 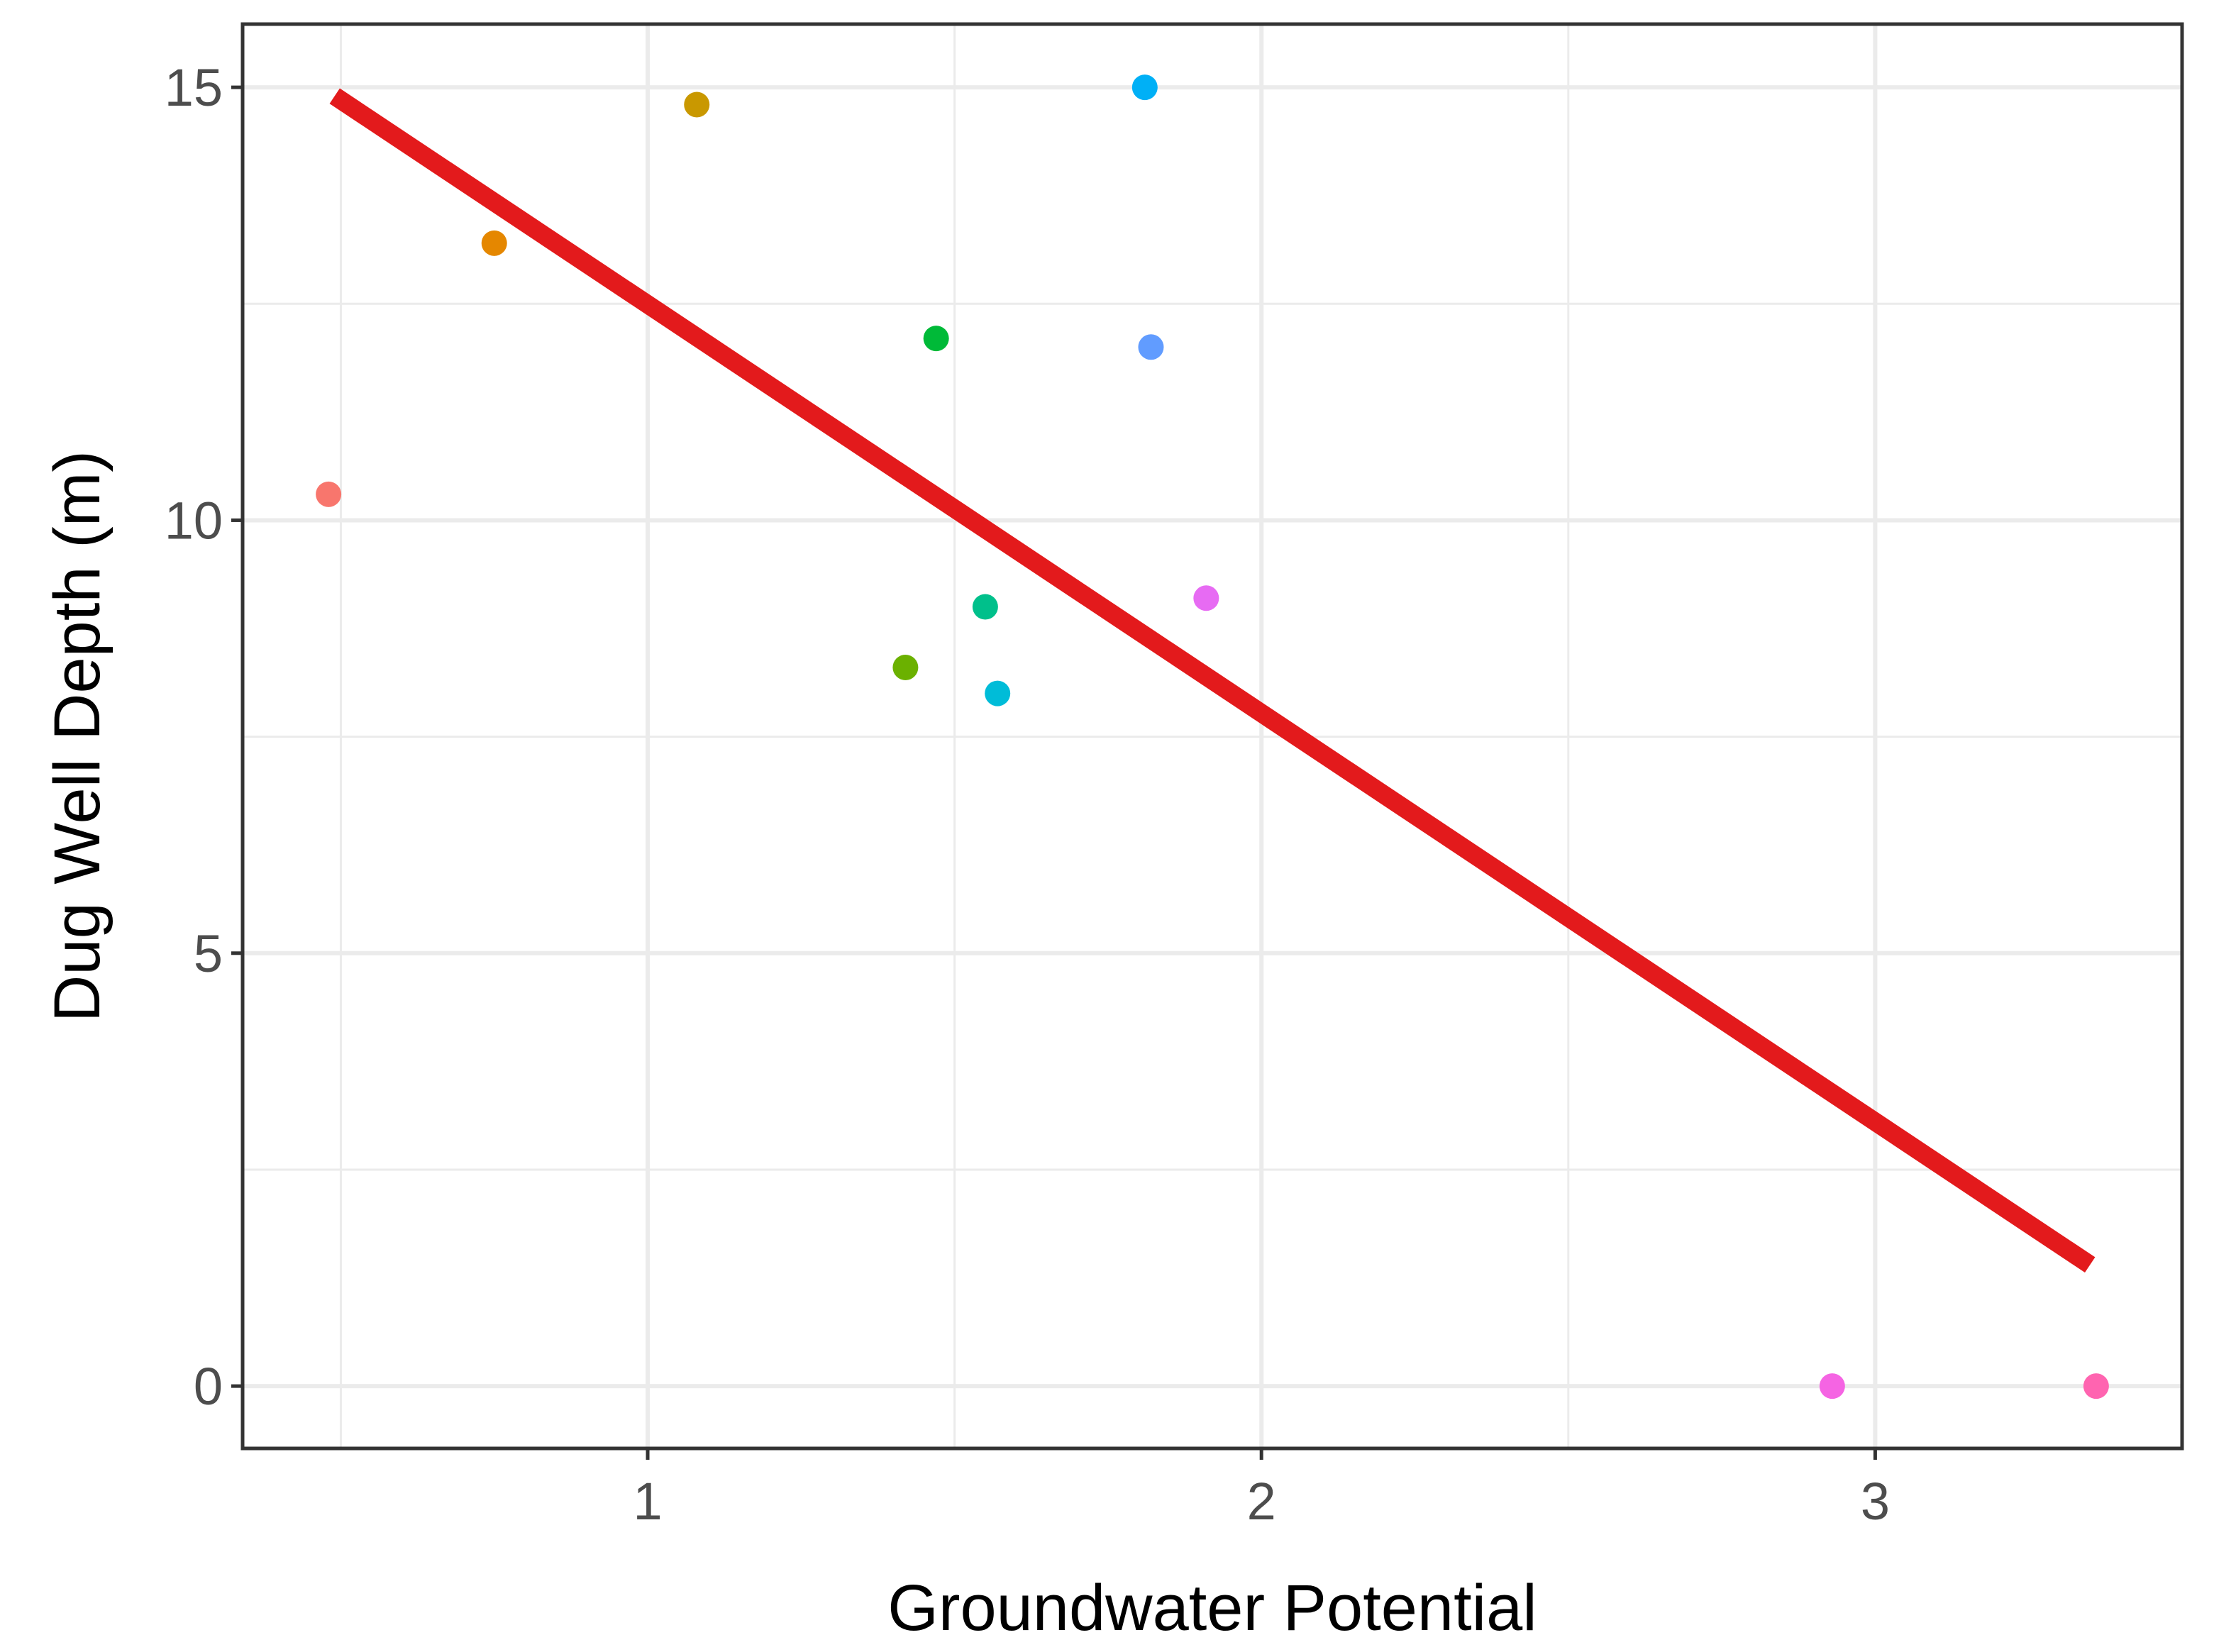 What do you see at coordinates (208, 1386) in the screenshot?
I see `y-tick-label-0: 0` at bounding box center [208, 1386].